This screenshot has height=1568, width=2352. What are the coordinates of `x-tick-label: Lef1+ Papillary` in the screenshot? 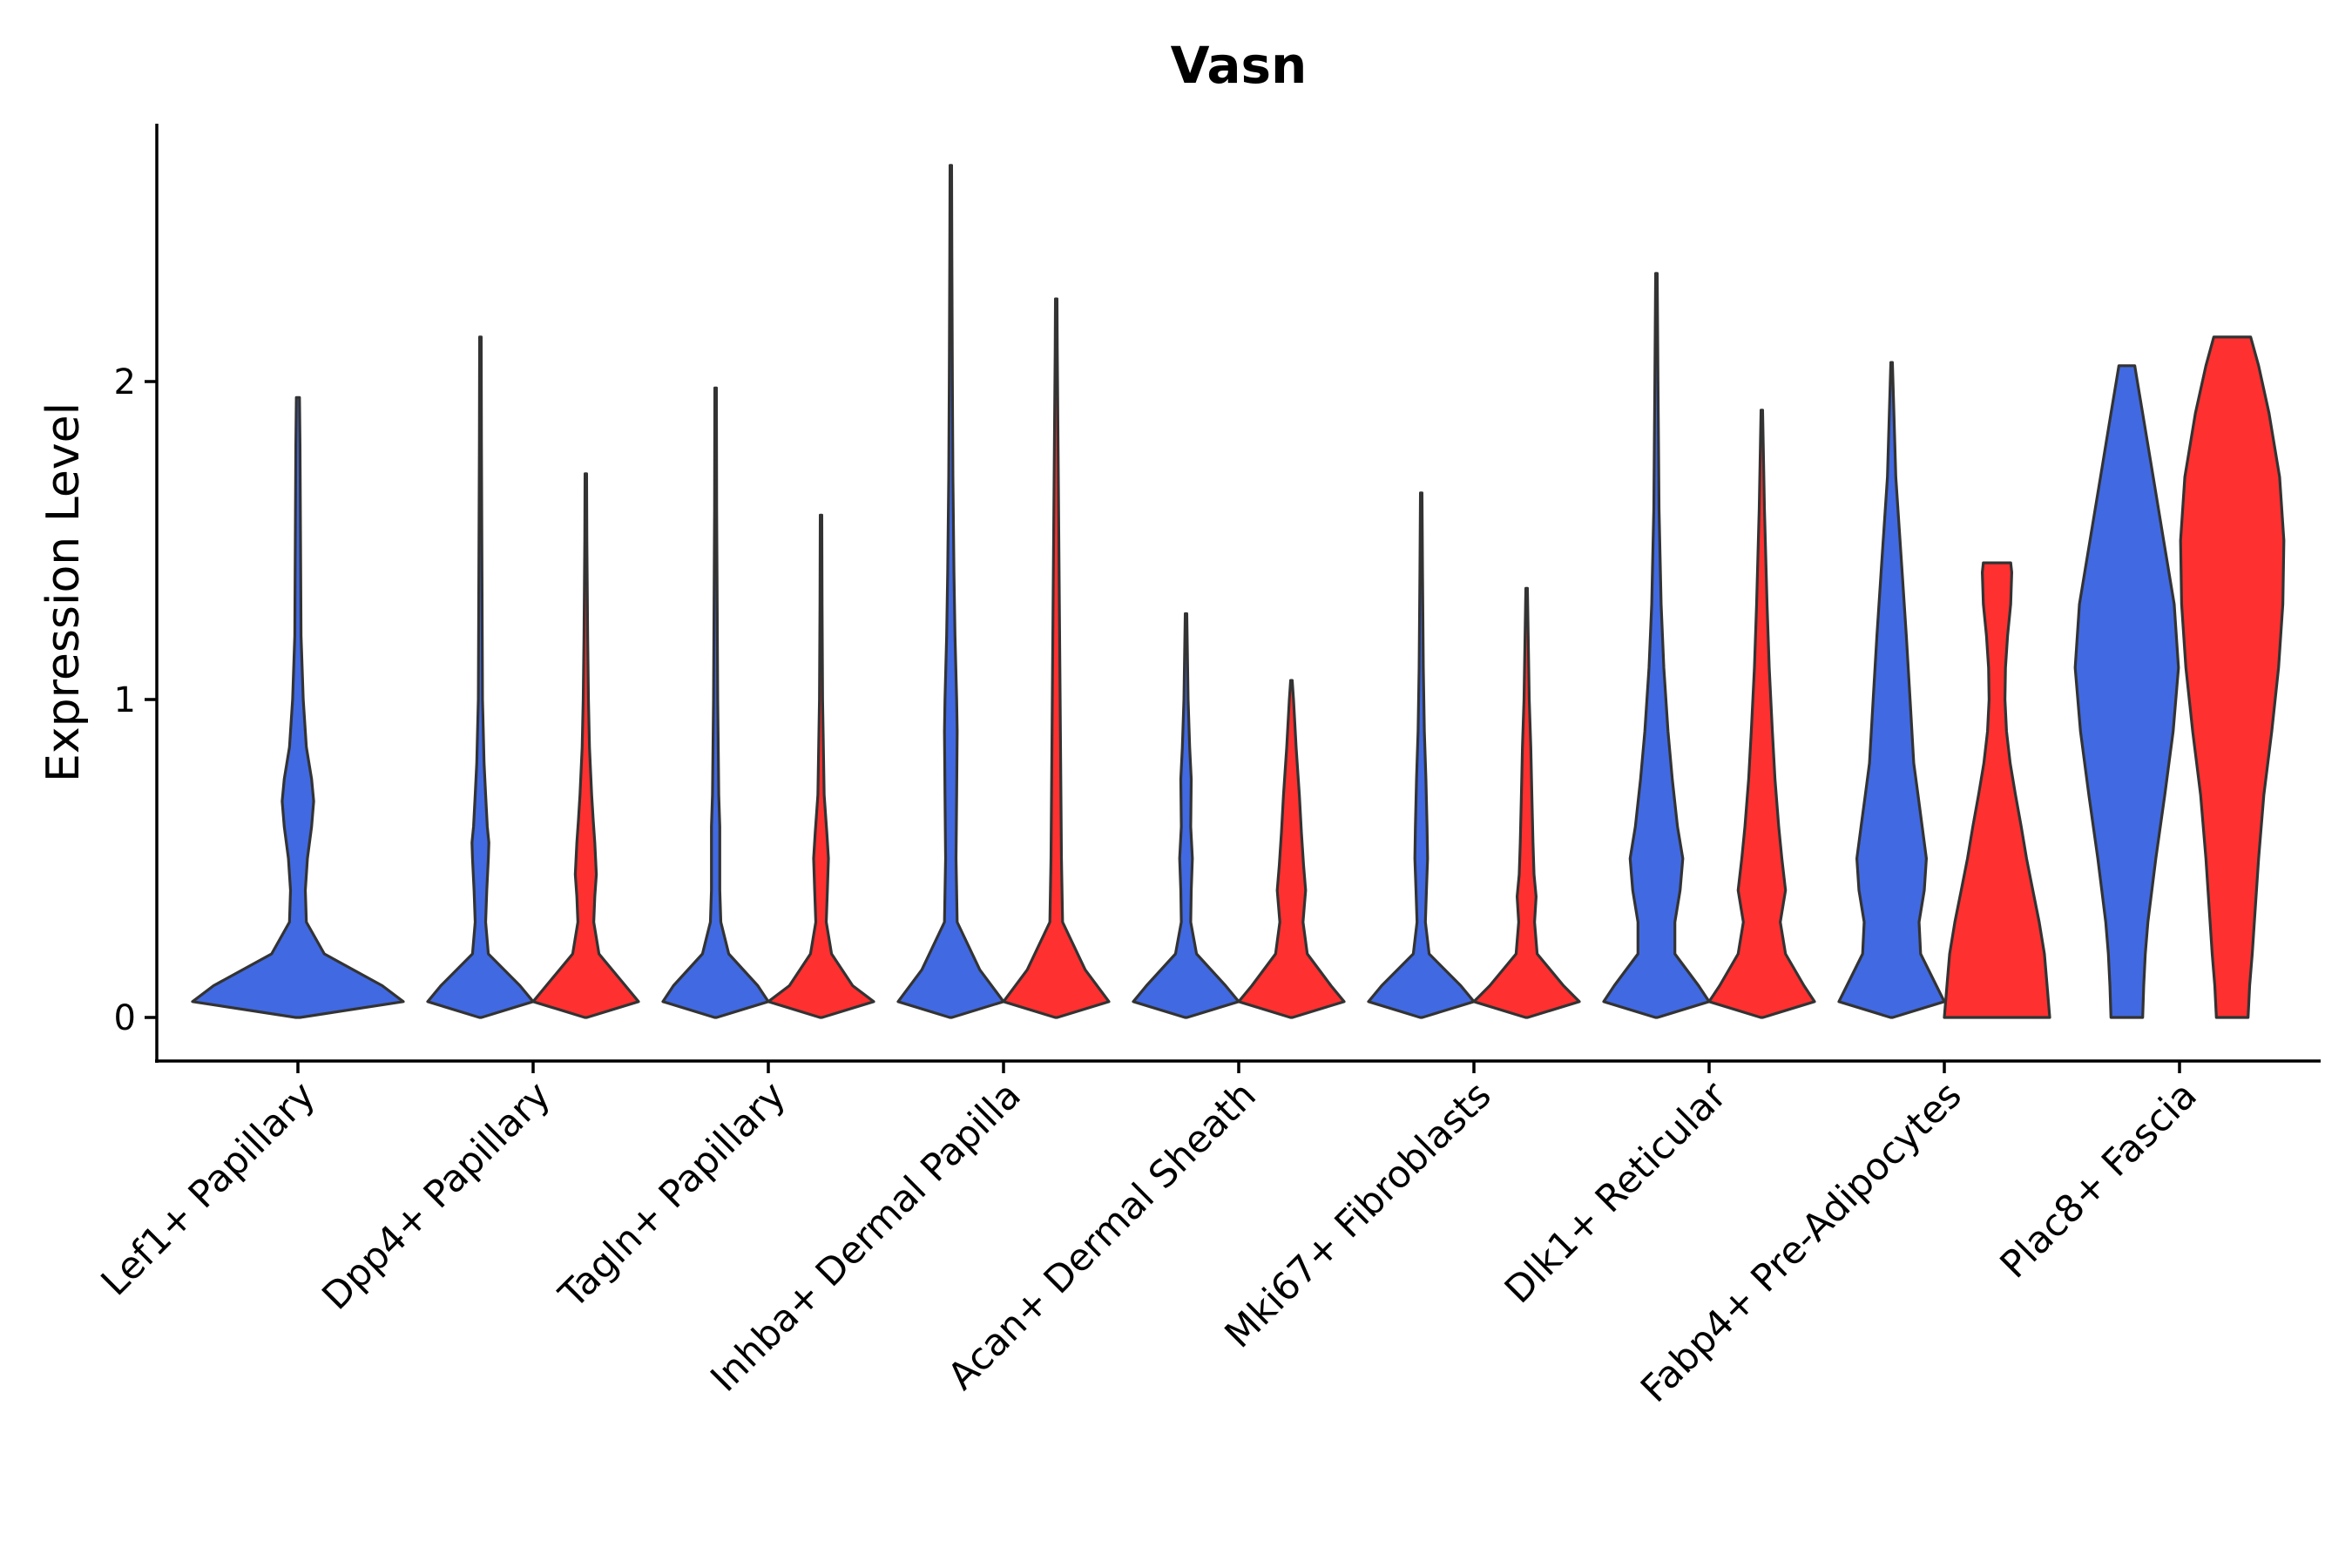 It's located at (209, 1188).